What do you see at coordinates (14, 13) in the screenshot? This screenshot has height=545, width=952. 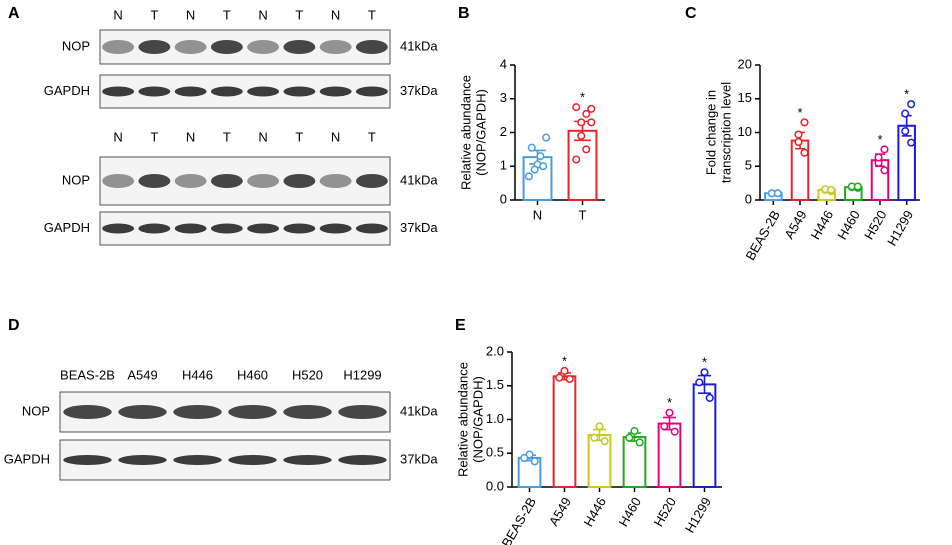 I see `panel-label: A` at bounding box center [14, 13].